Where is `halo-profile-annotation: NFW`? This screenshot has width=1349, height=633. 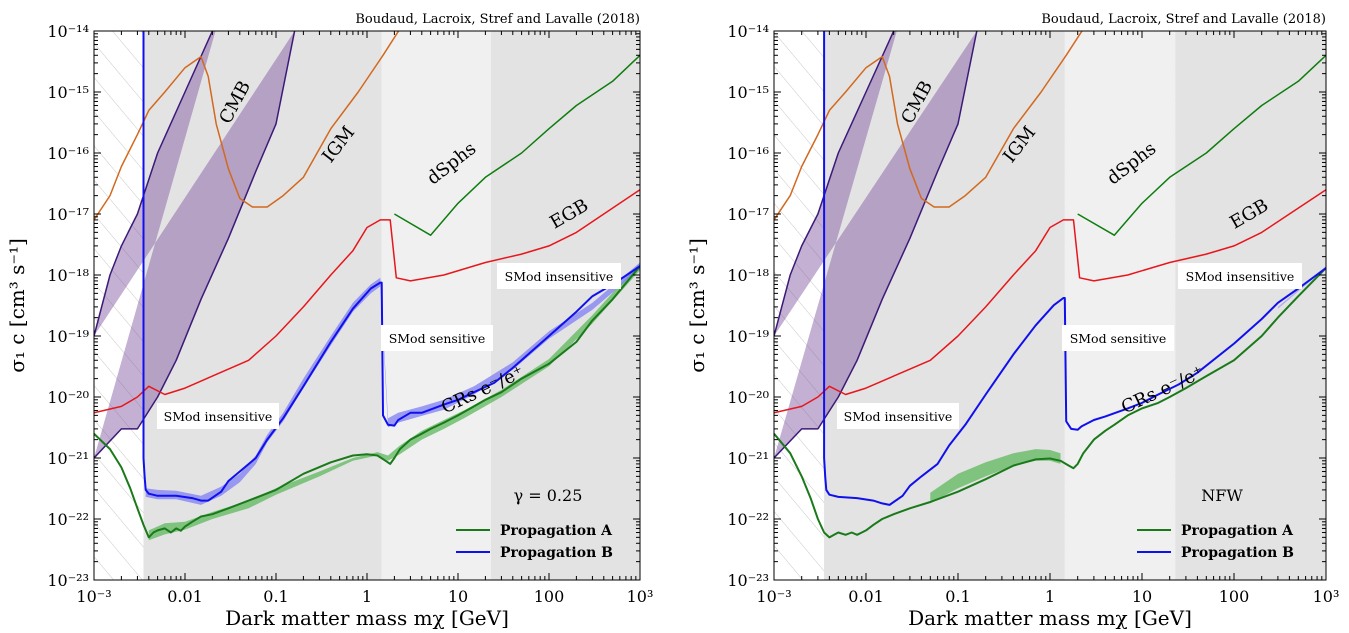
halo-profile-annotation: NFW is located at coordinates (1222, 495).